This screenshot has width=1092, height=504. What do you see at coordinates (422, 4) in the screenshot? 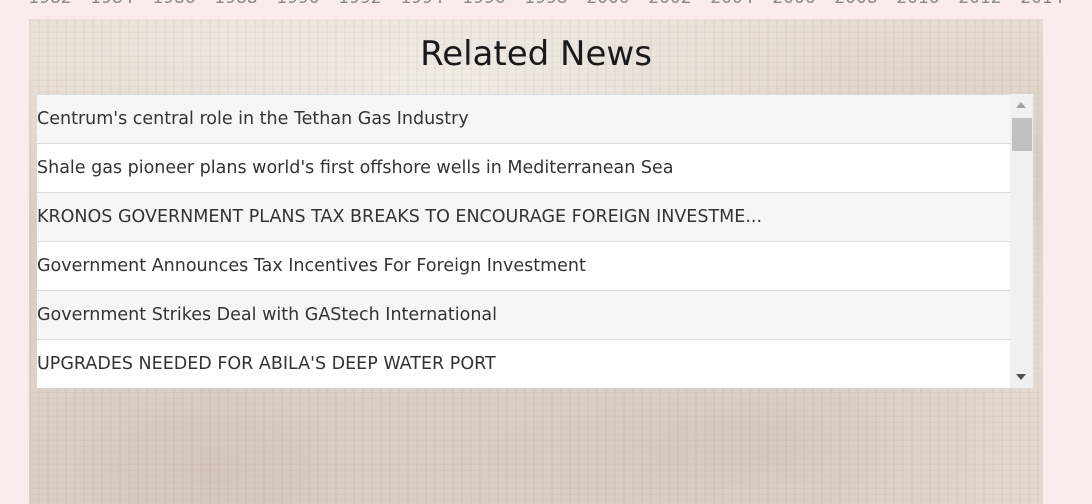
I see `timeline-tick: 1994` at bounding box center [422, 4].